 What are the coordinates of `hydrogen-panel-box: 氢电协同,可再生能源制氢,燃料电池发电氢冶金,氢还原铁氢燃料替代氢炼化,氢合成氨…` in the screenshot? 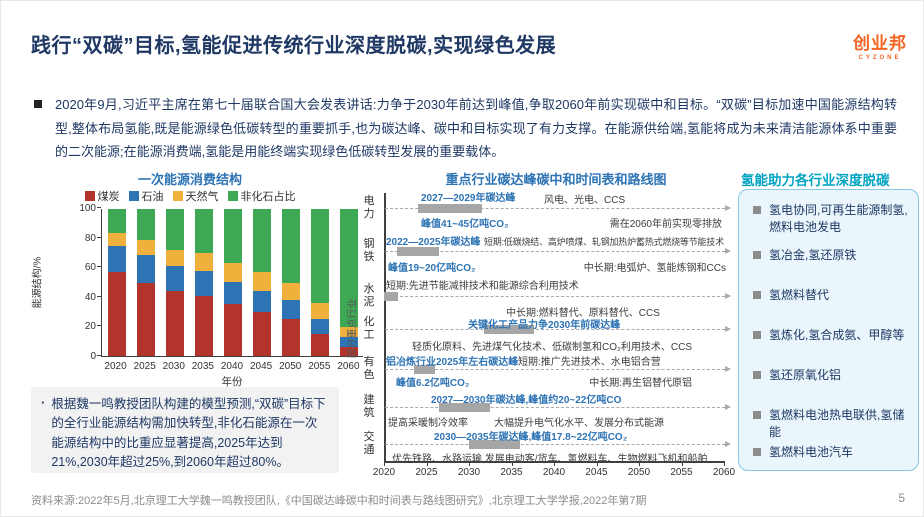 It's located at (828, 330).